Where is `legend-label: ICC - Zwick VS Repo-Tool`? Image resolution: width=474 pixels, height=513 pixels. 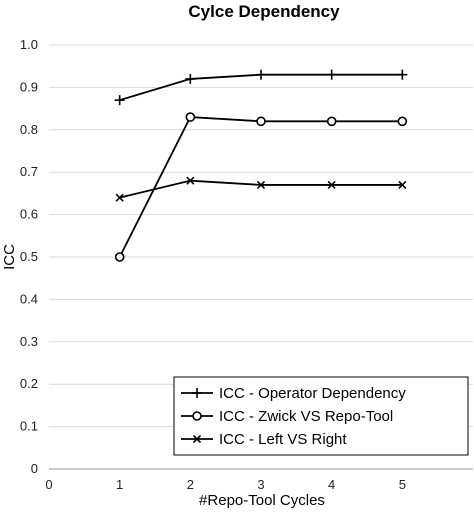
legend-label: ICC - Zwick VS Repo-Tool is located at coordinates (306, 416).